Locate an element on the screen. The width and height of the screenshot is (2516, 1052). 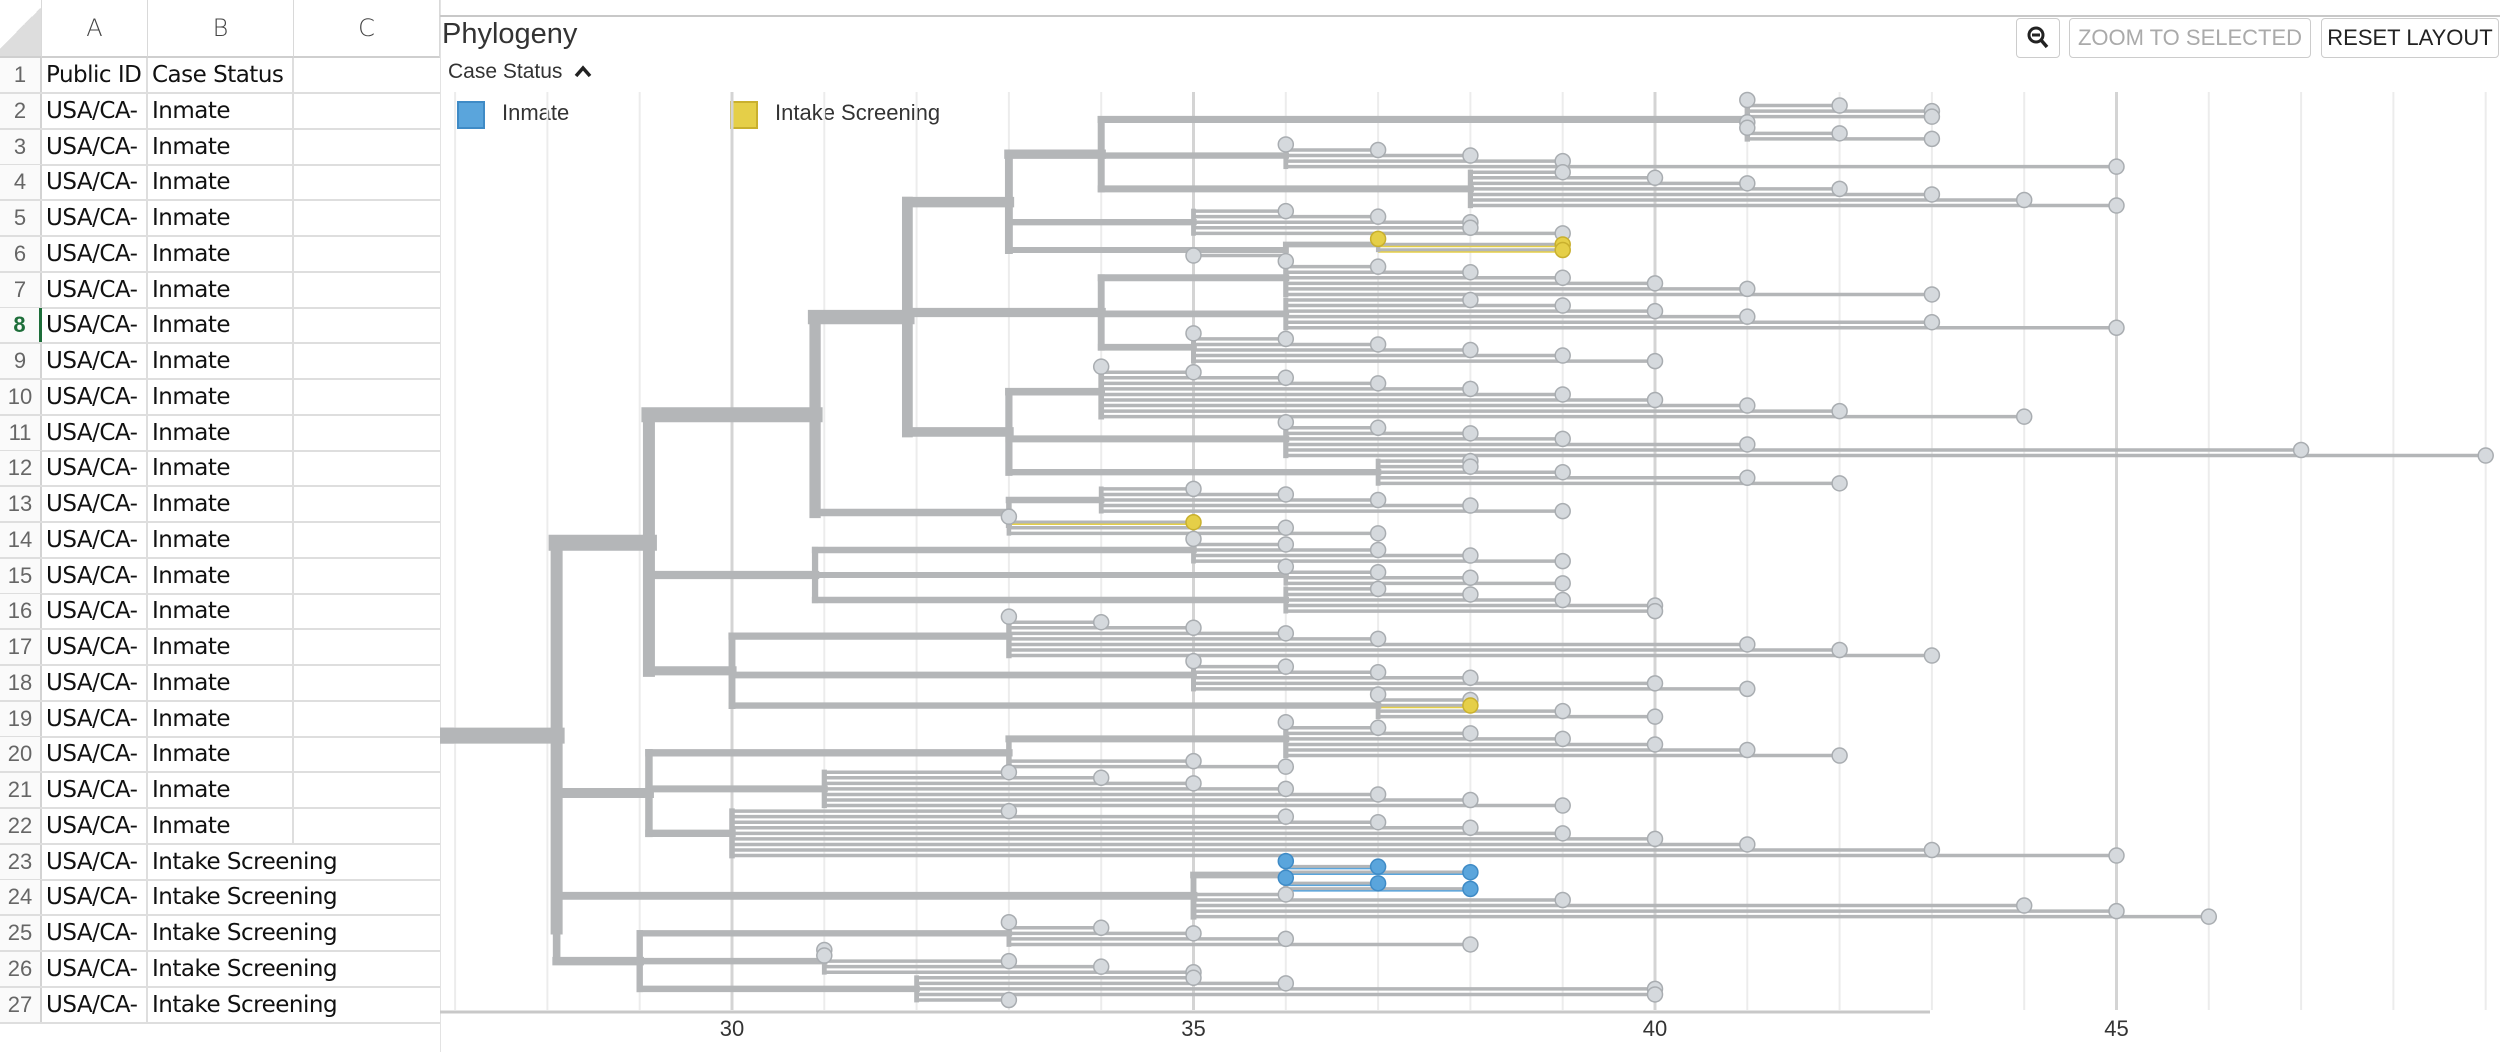
select-all-corner is located at coordinates (21, 29).